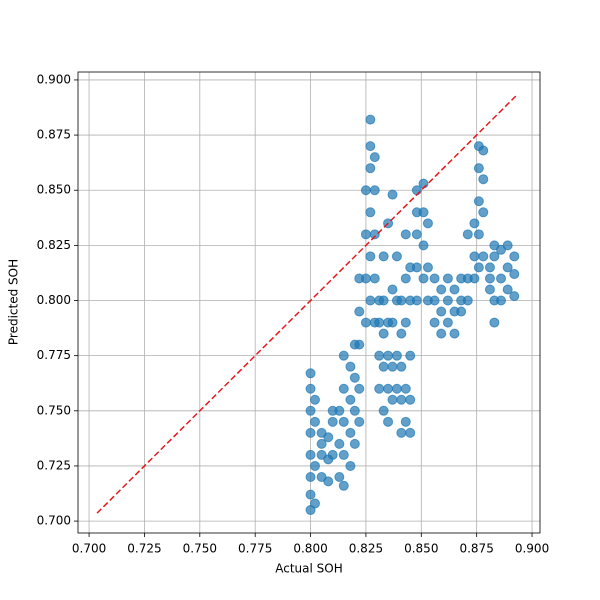 The height and width of the screenshot is (600, 600). Describe the element at coordinates (255, 549) in the screenshot. I see `x-tick-label: 0.775` at that location.